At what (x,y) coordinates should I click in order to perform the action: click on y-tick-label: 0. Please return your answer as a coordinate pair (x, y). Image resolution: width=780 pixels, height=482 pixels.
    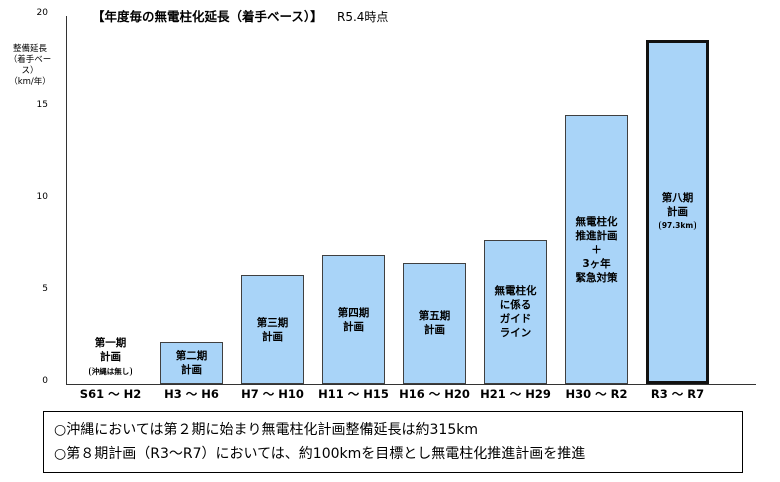
    Looking at the image, I should click on (45, 381).